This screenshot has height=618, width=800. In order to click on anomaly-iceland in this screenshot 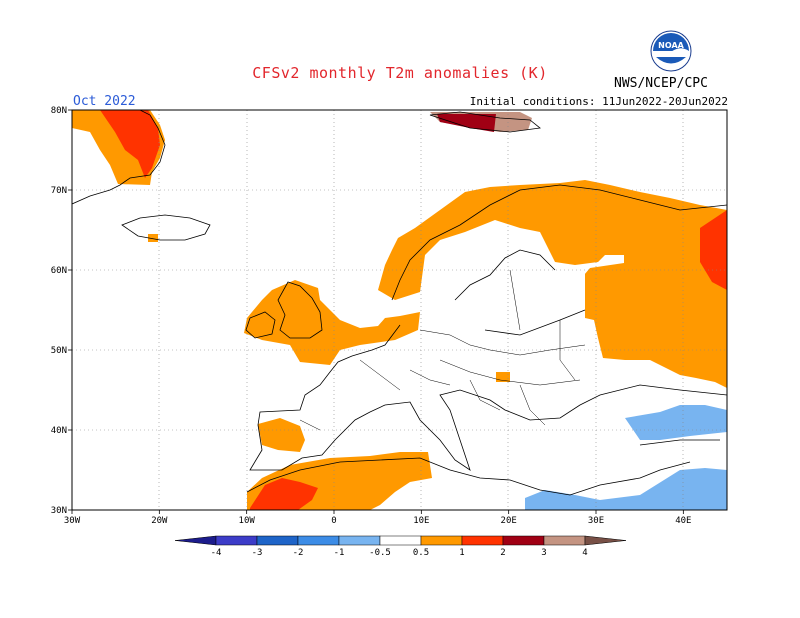, I will do `click(153, 238)`.